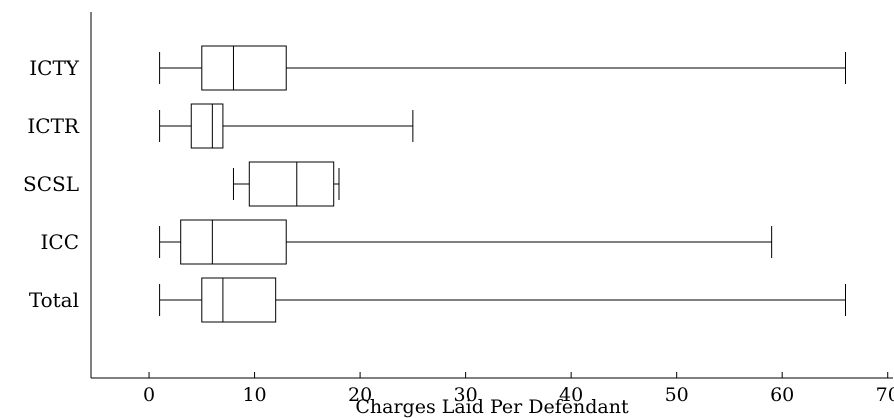  I want to click on box-total, so click(503, 300).